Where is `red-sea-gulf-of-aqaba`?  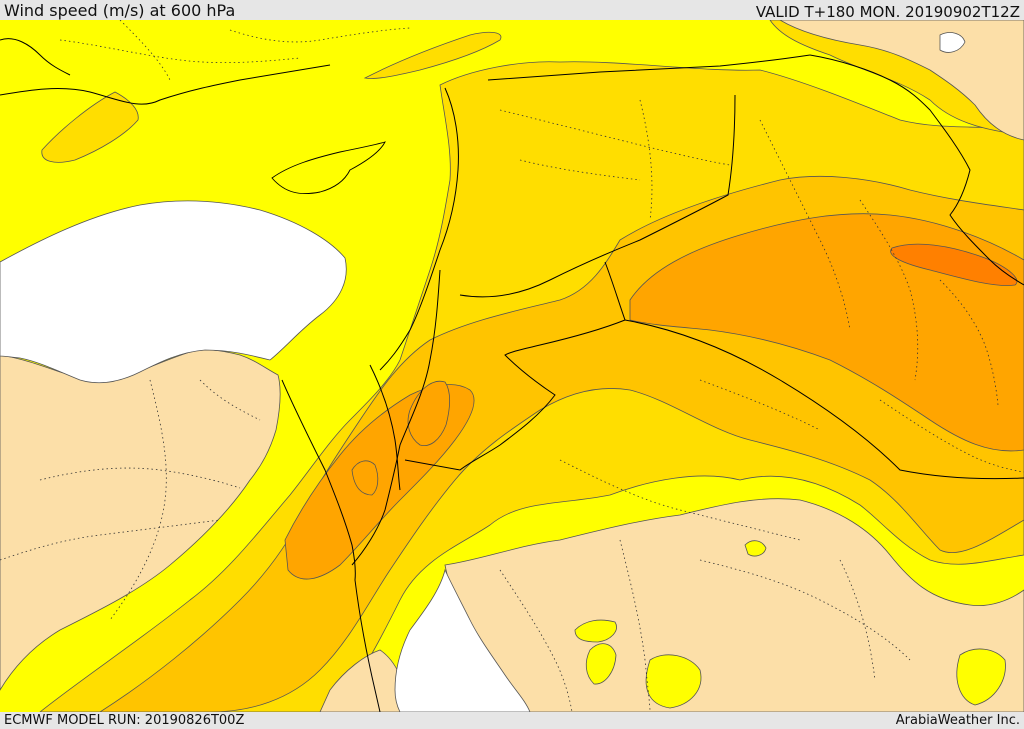 red-sea-gulf-of-aqaba is located at coordinates (462, 640).